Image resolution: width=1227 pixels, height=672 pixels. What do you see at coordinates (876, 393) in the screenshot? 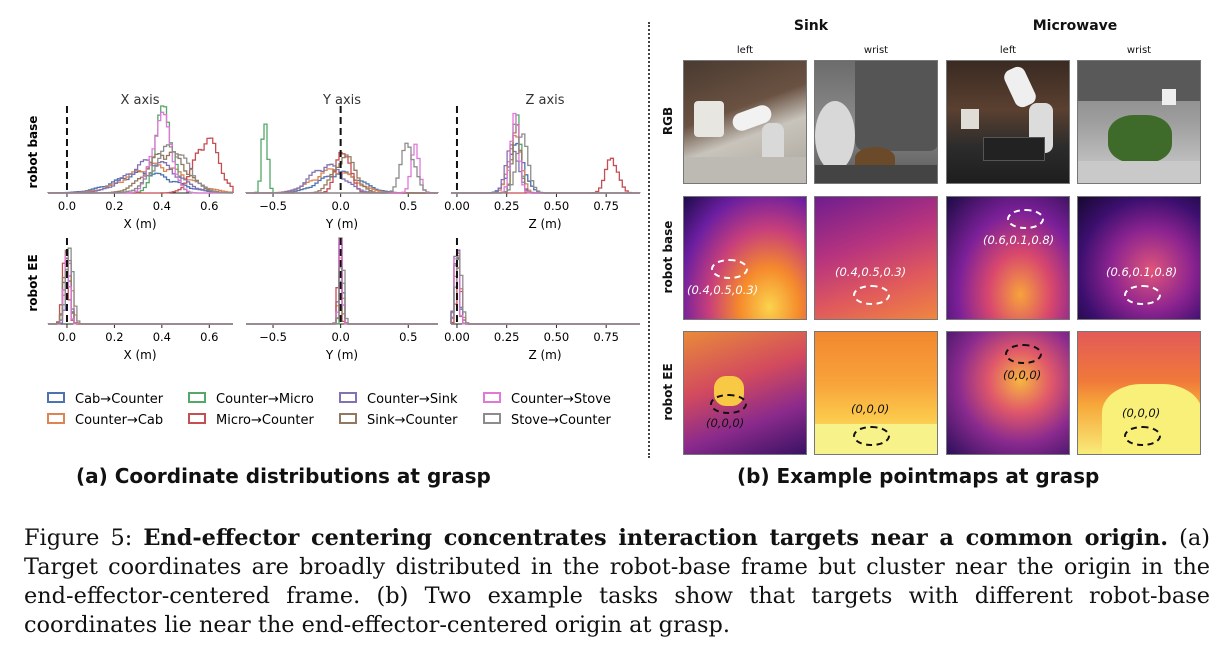
I see `pointmap-ee-sink-wrist: (0,0,0)` at bounding box center [876, 393].